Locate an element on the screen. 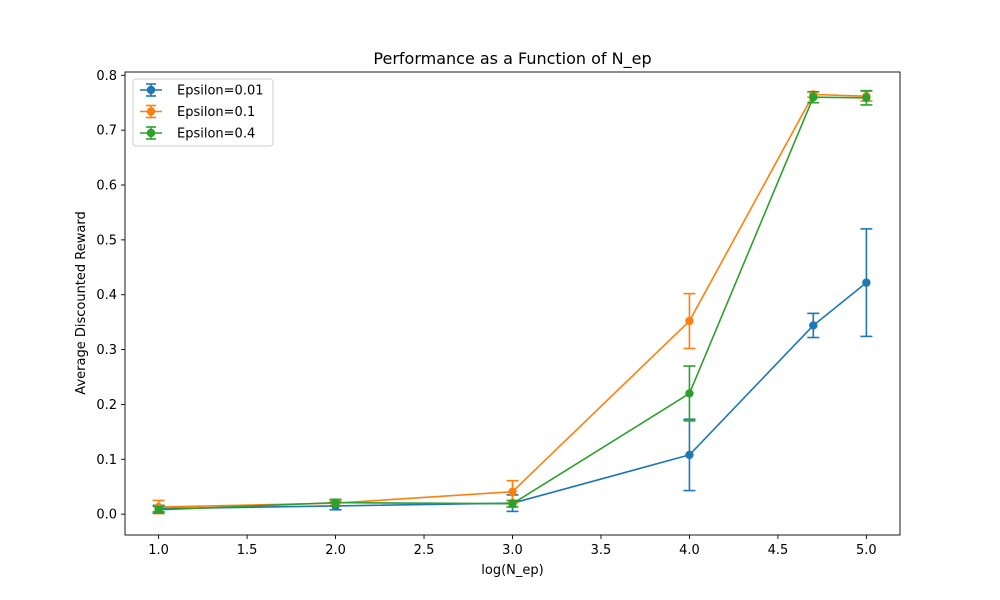  legend-box is located at coordinates (203, 112).